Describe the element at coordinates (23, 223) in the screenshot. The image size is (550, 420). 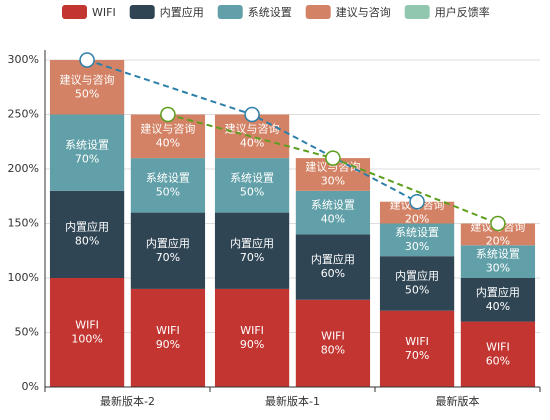
I see `y-tick-label: 150%` at that location.